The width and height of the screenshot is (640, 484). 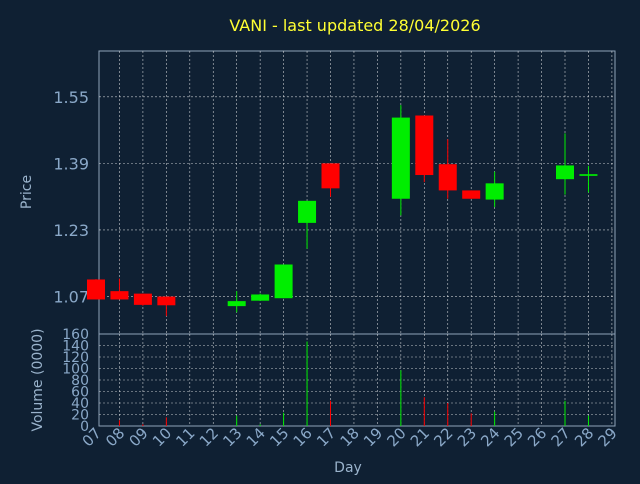 I want to click on x-tick-label: 29, so click(x=607, y=437).